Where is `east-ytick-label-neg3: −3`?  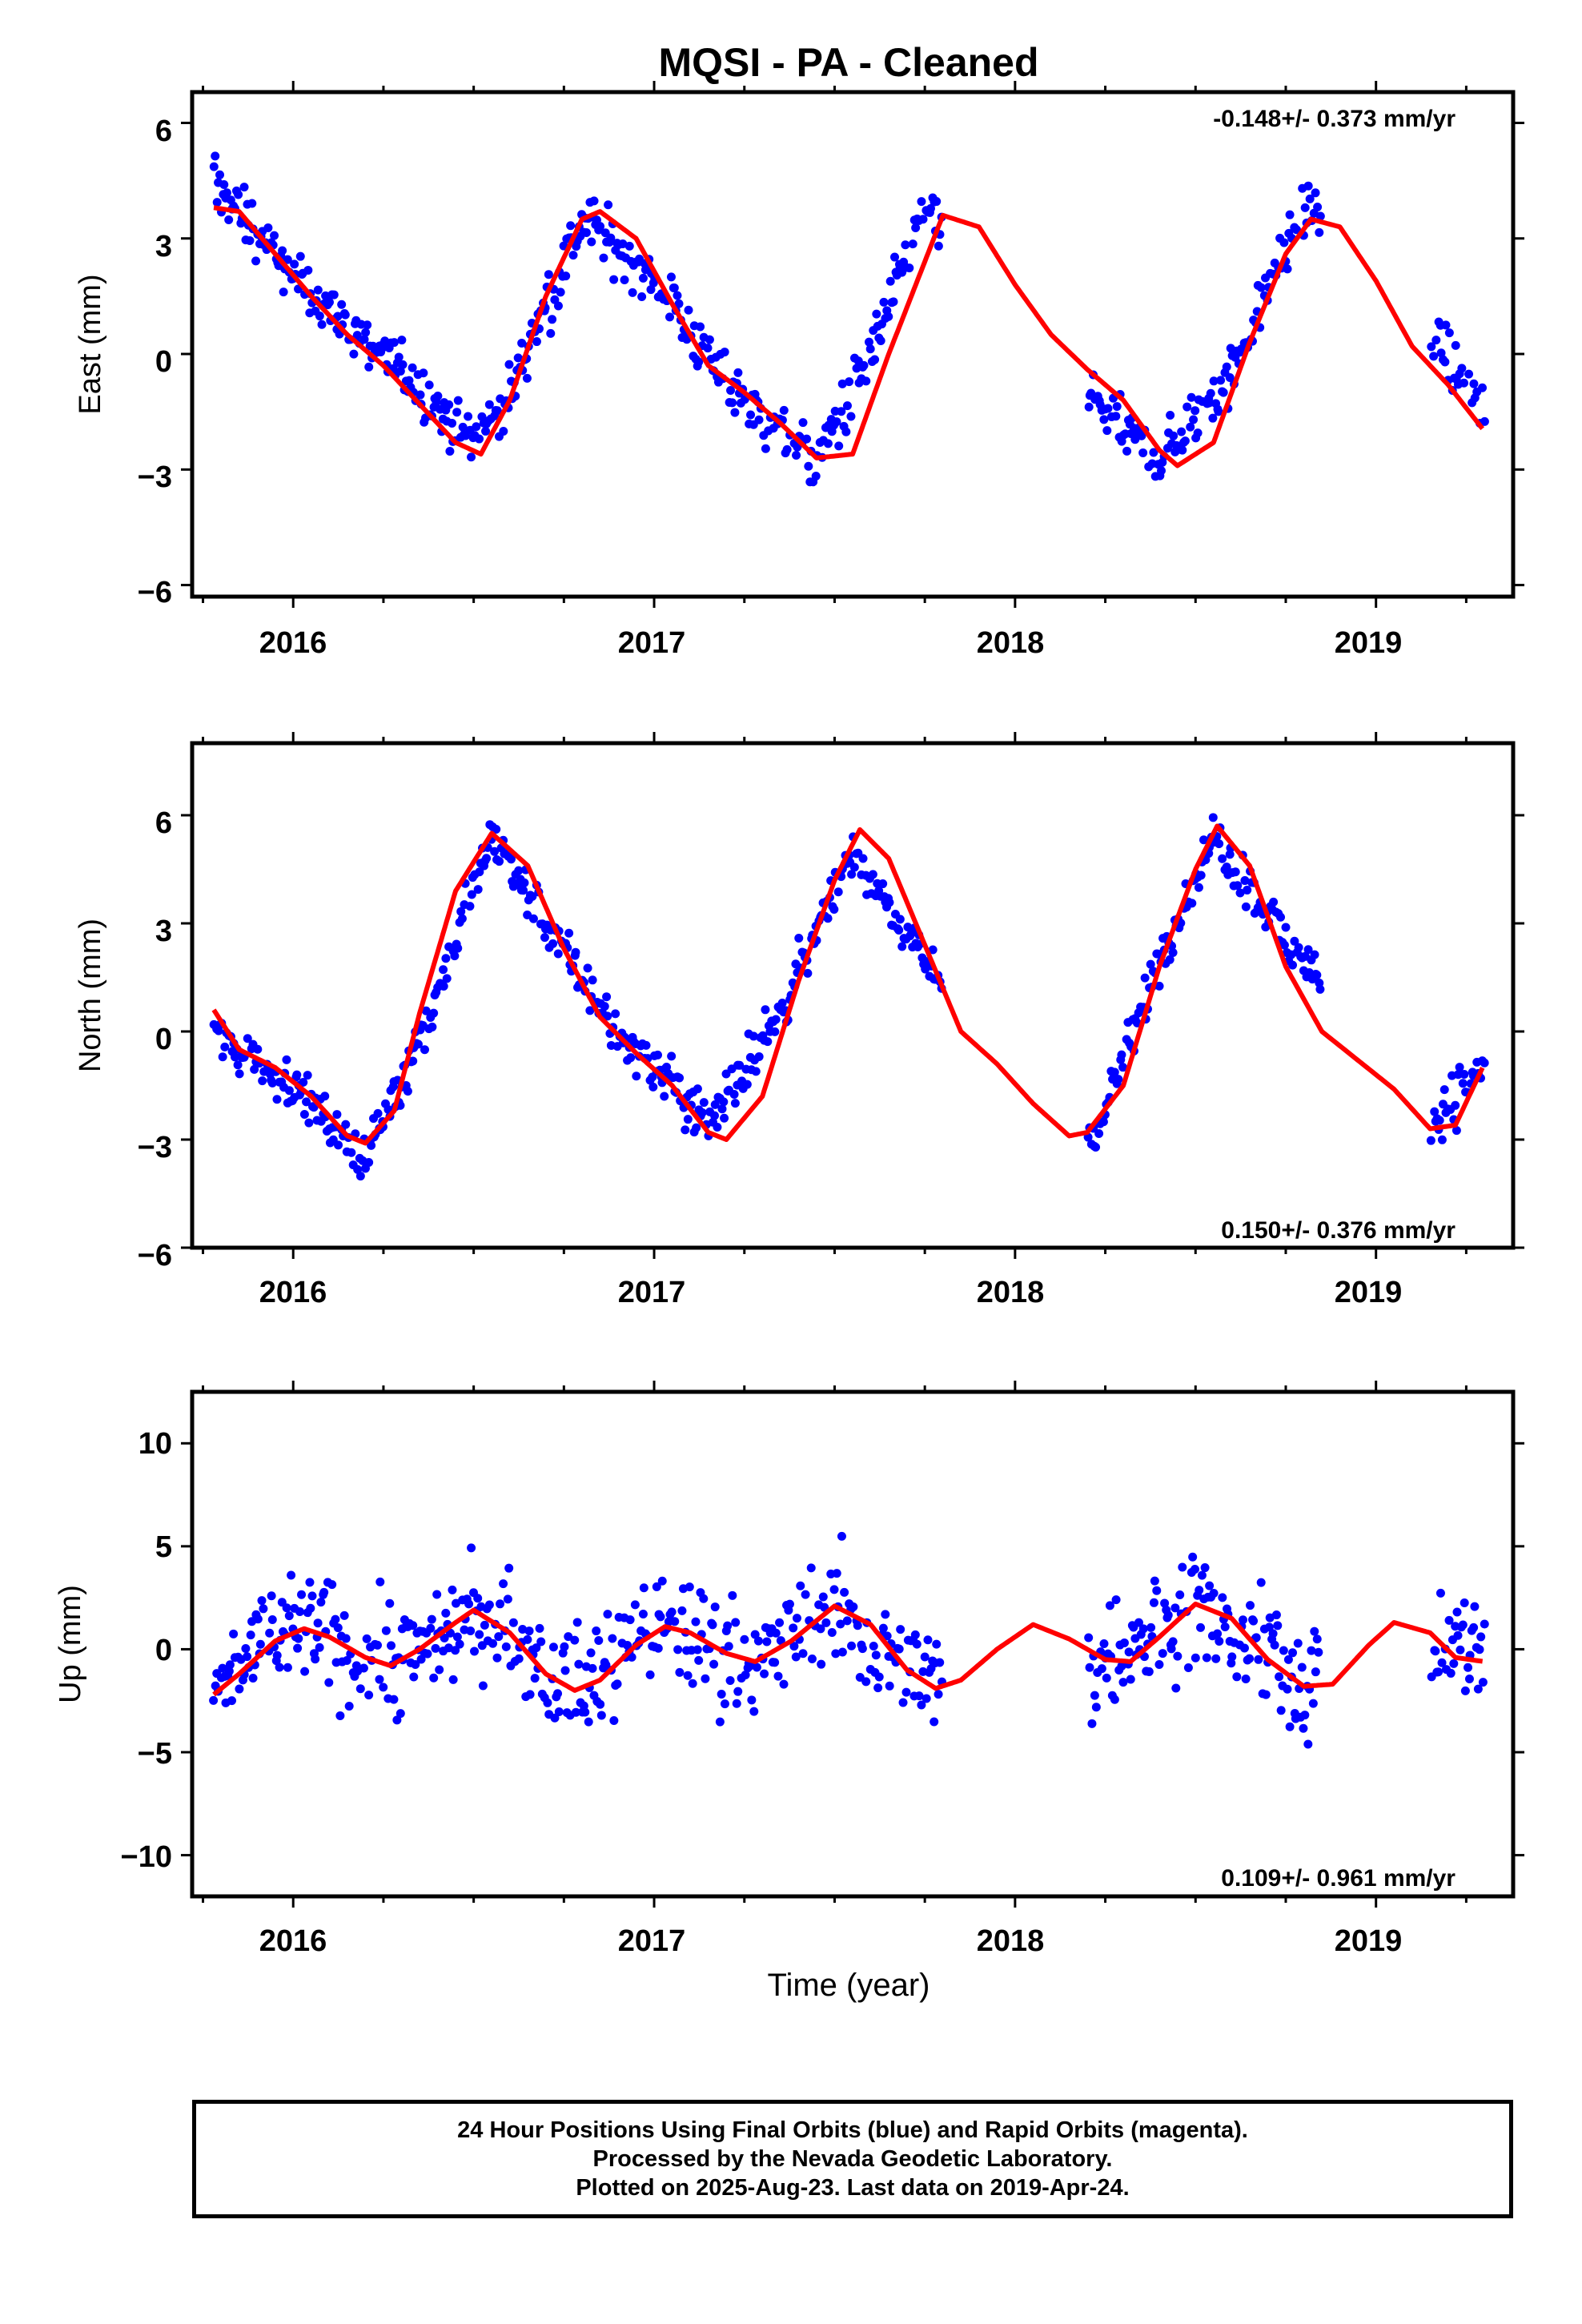
east-ytick-label-neg3: −3 is located at coordinates (155, 477).